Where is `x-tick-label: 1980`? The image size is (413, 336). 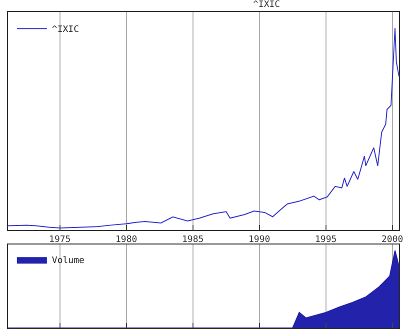 x-tick-label: 1980 is located at coordinates (127, 239).